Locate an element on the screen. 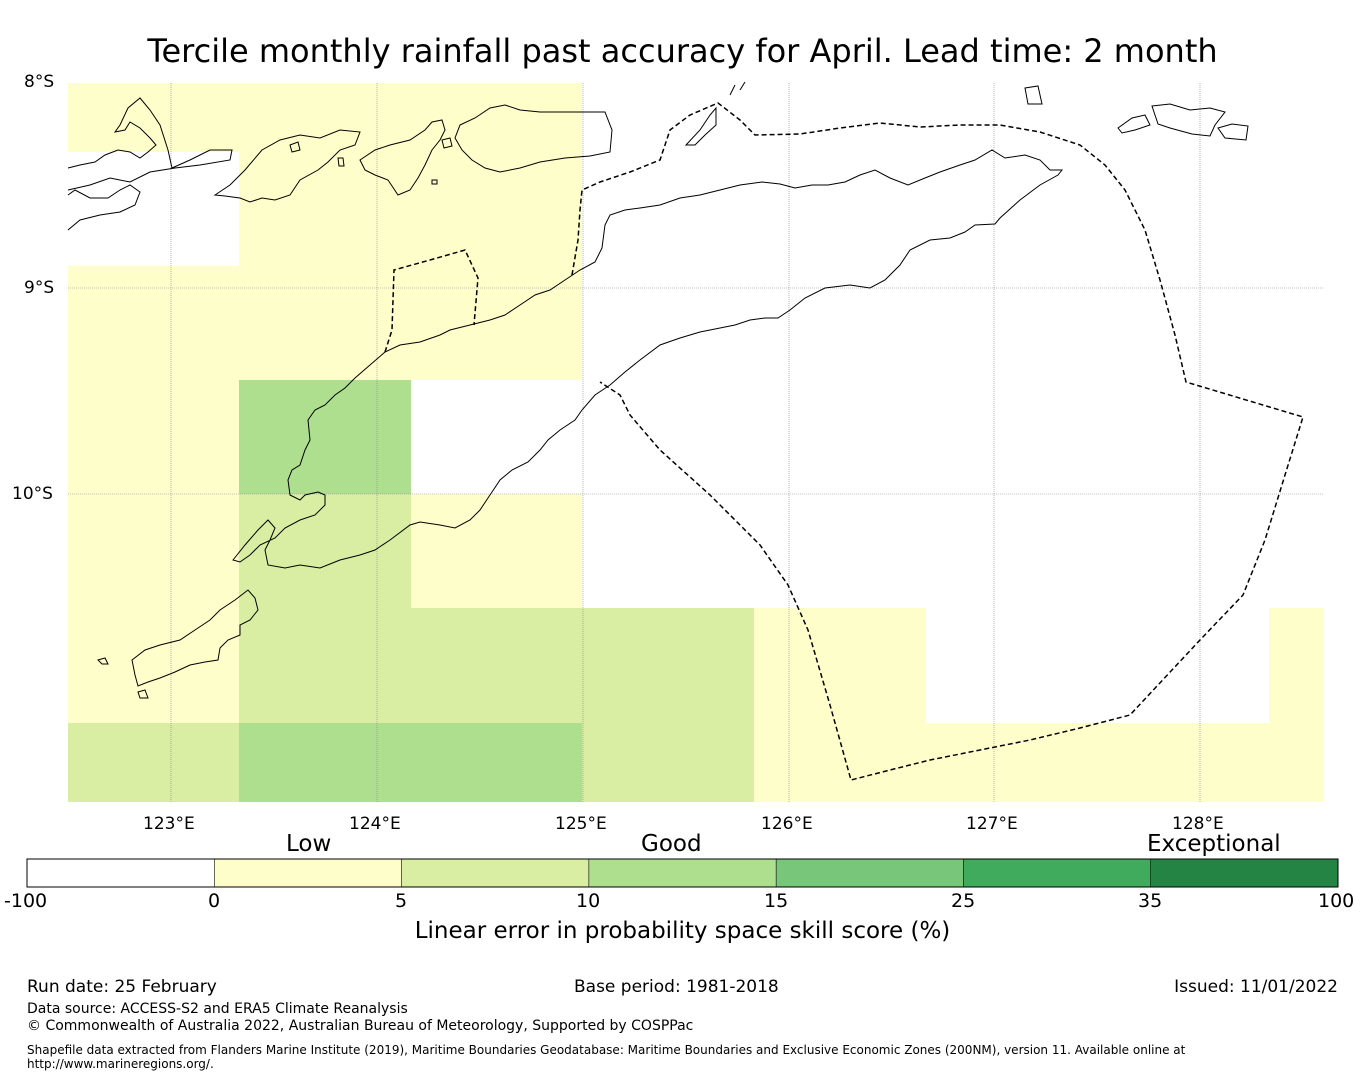 The image size is (1365, 1080). lon-label: 123°E is located at coordinates (169, 824).